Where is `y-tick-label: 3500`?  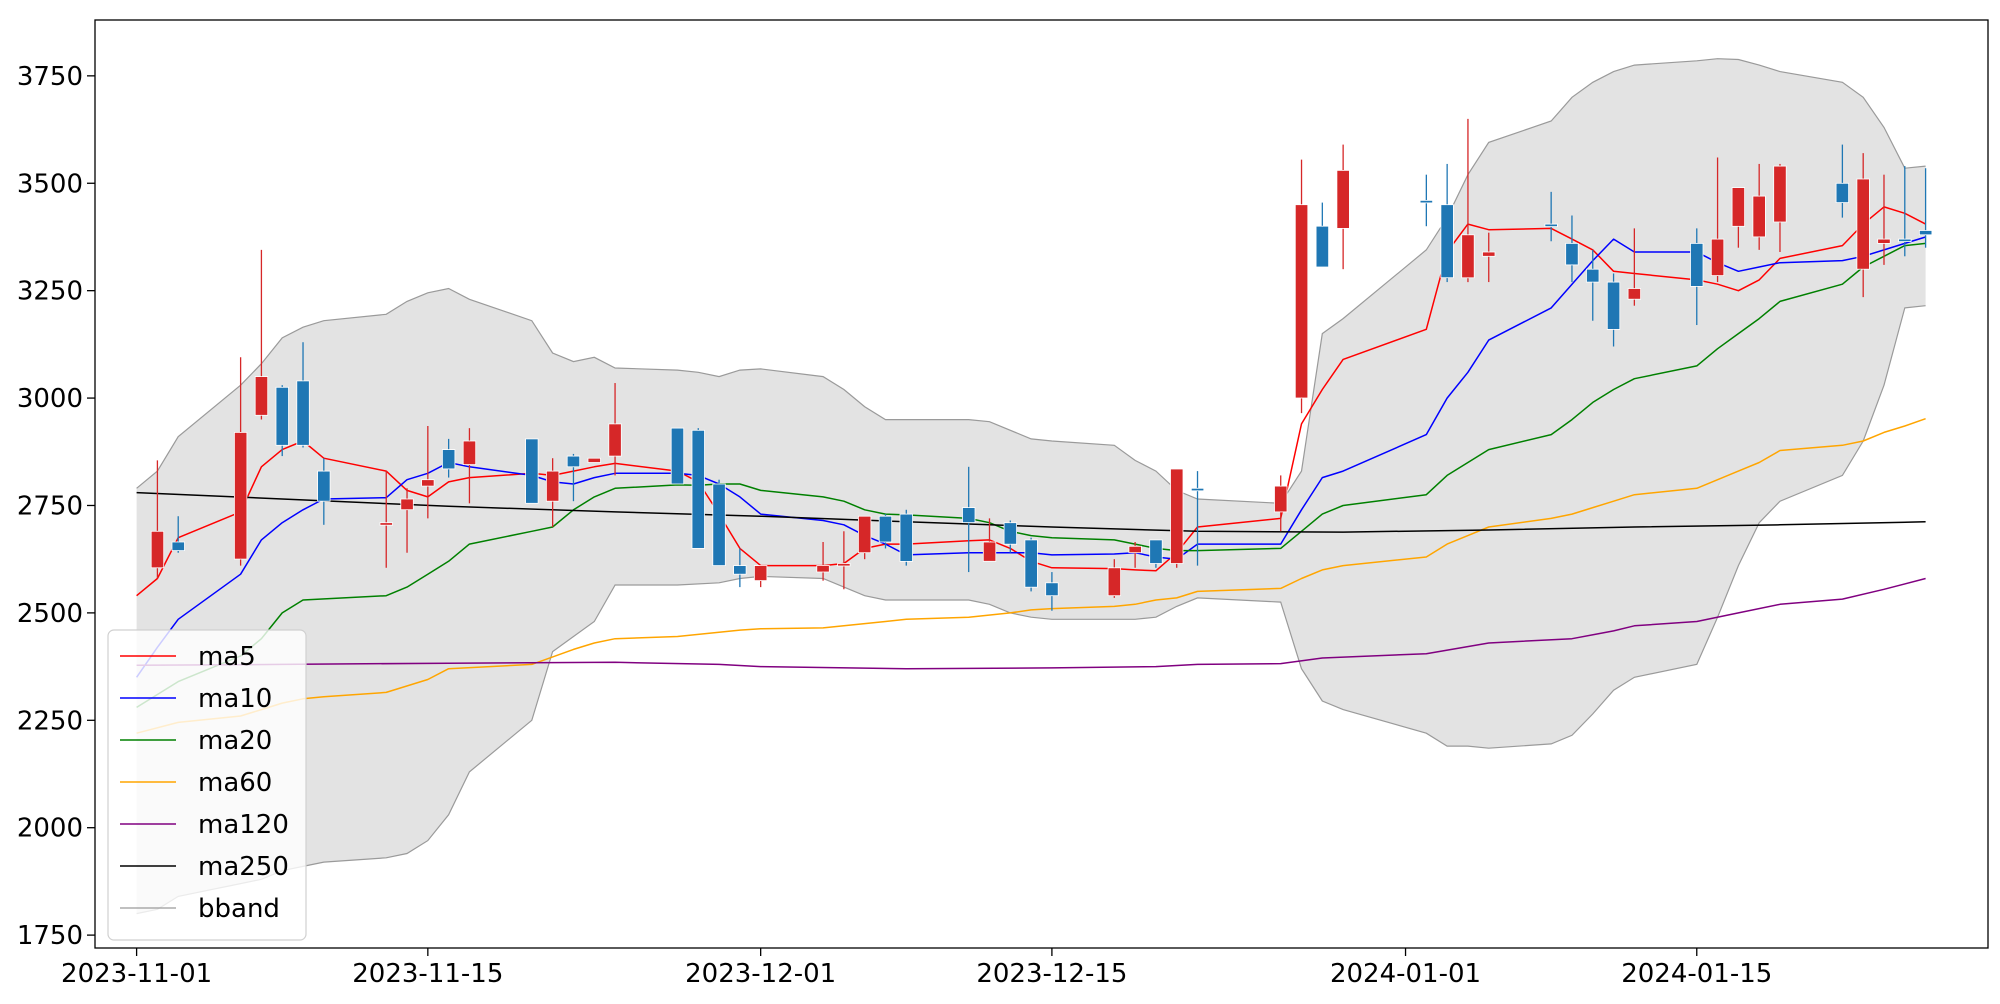 y-tick-label: 3500 is located at coordinates (50, 184).